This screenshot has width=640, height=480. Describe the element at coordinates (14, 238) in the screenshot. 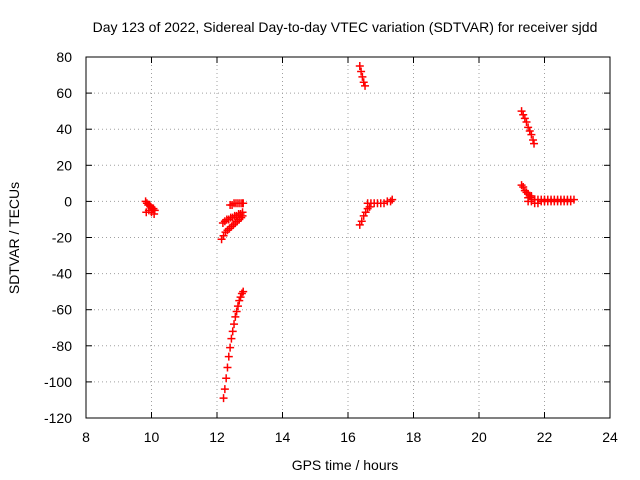

I see `y-axis-label: SDTVAR / TECUs` at that location.